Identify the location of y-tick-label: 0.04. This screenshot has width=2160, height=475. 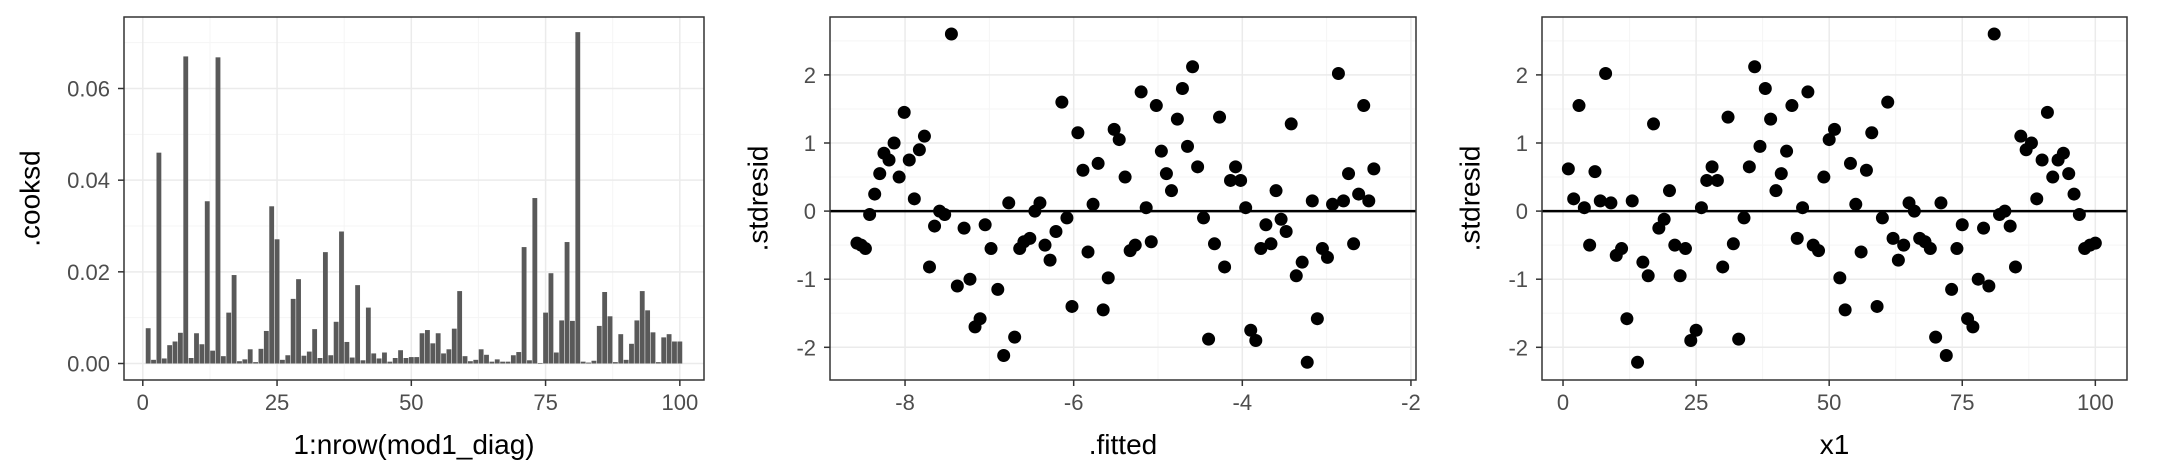
(88, 180).